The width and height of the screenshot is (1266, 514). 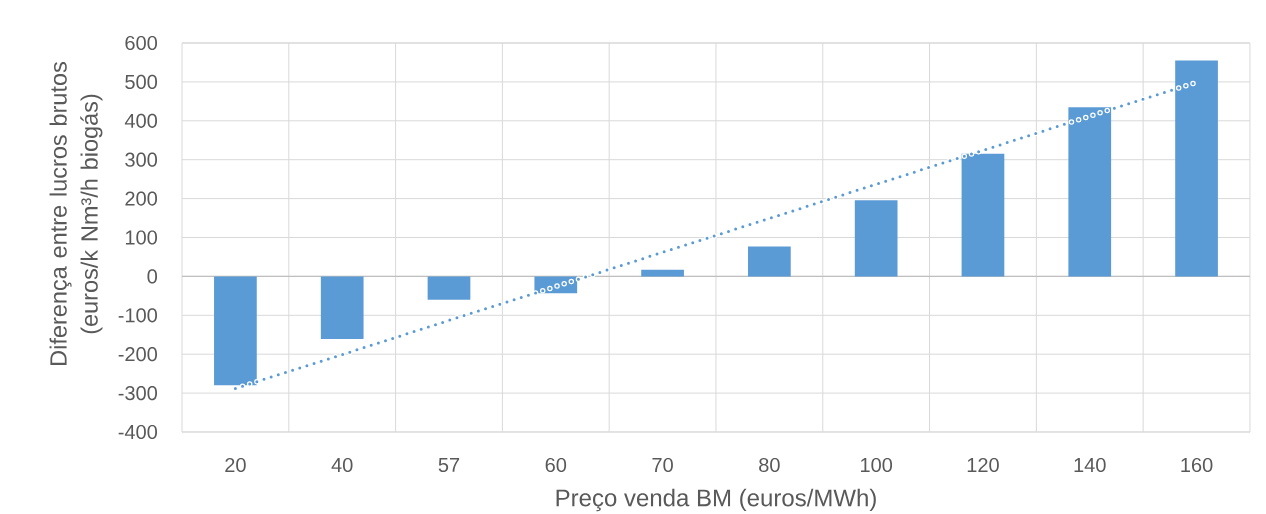 What do you see at coordinates (141, 43) in the screenshot?
I see `y-tick-label: 600` at bounding box center [141, 43].